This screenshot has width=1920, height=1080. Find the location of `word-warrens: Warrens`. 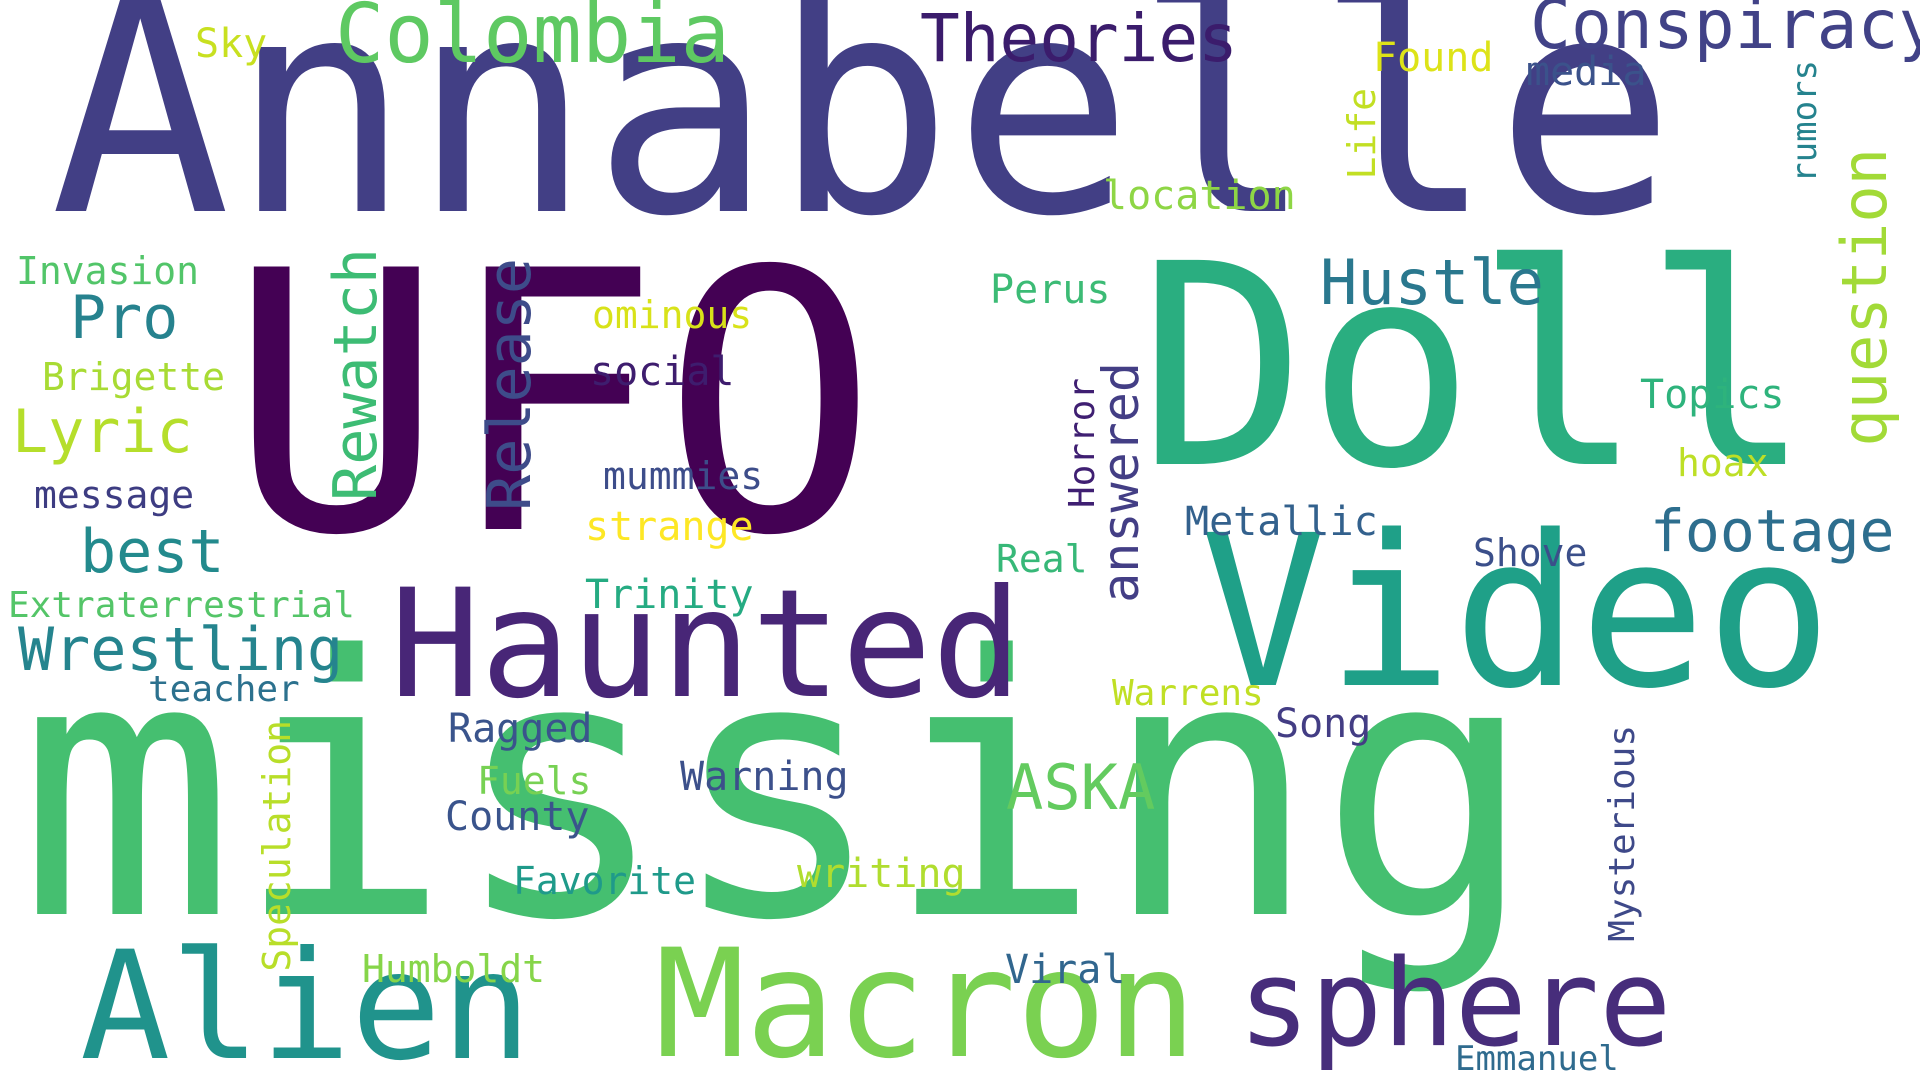

word-warrens: Warrens is located at coordinates (1188, 693).